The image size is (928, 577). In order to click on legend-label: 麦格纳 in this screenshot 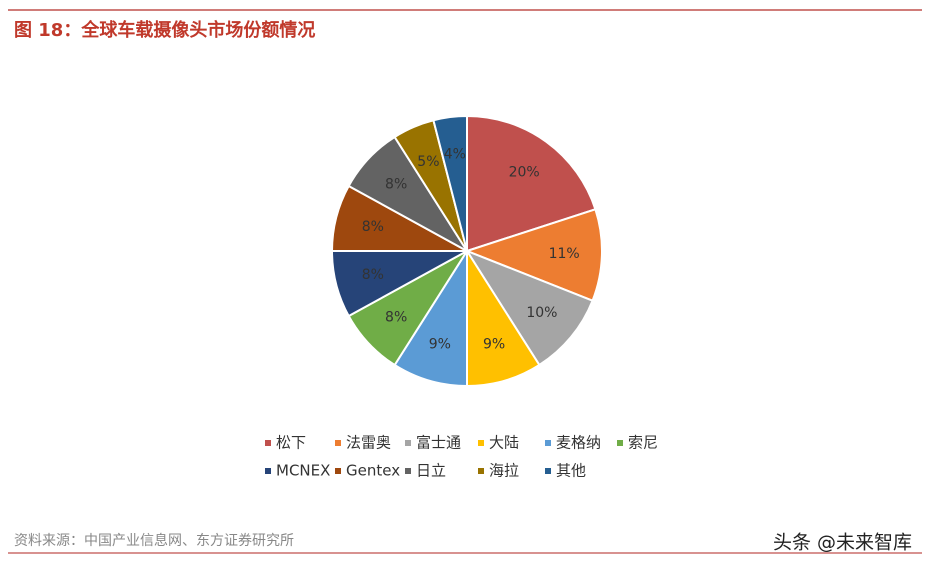, I will do `click(578, 443)`.